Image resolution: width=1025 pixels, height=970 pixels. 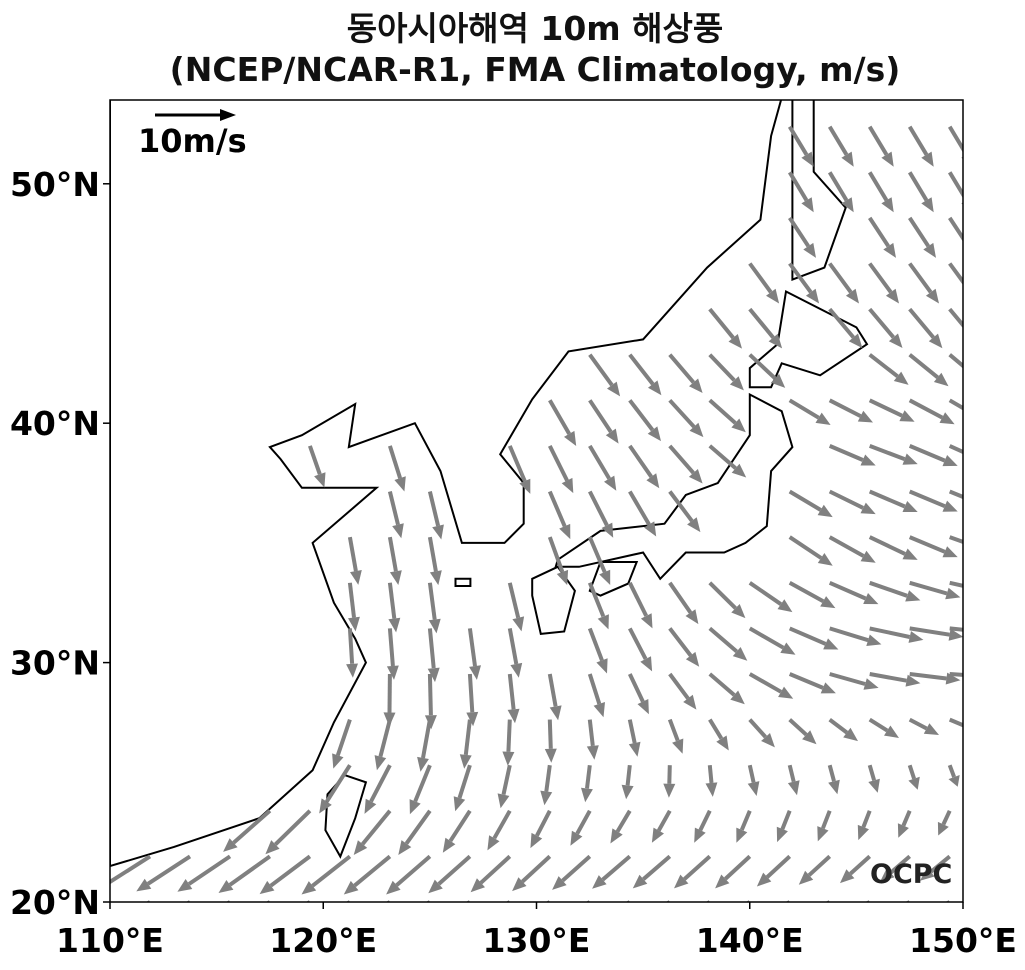 What do you see at coordinates (55, 423) in the screenshot?
I see `y-tick-label: 40°N` at bounding box center [55, 423].